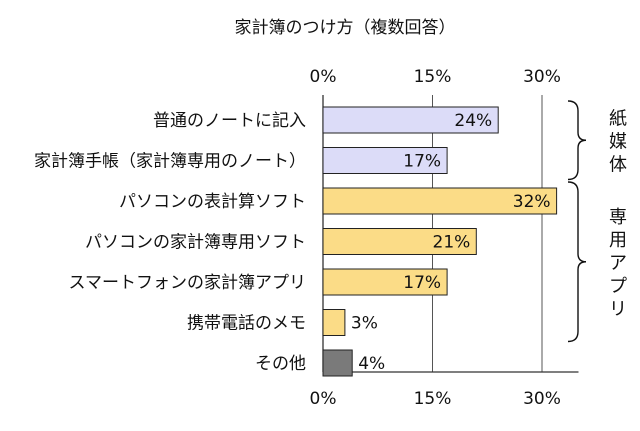 The height and width of the screenshot is (431, 640). I want to click on x-tick-label-bottom: 30%, so click(542, 399).